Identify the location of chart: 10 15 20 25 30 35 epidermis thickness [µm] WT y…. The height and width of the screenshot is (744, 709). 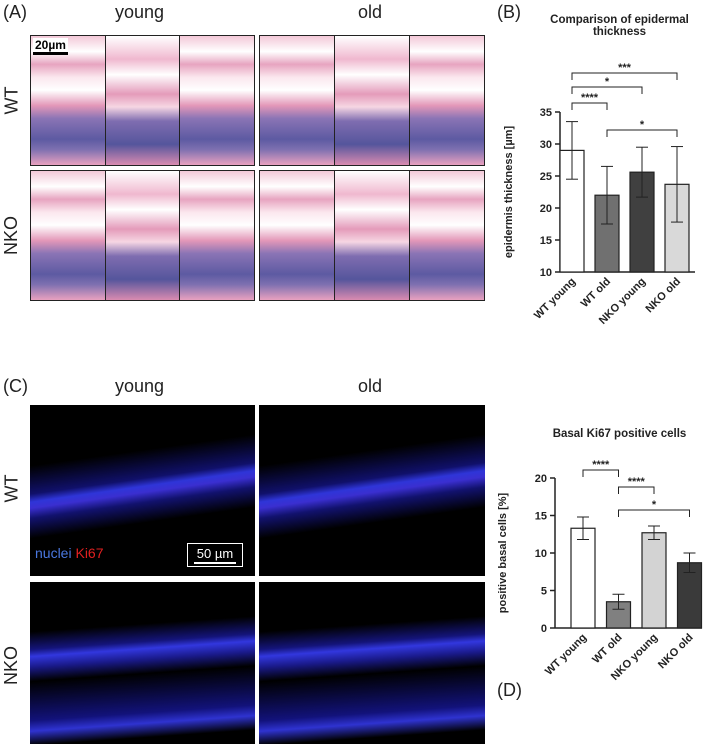
(599, 194).